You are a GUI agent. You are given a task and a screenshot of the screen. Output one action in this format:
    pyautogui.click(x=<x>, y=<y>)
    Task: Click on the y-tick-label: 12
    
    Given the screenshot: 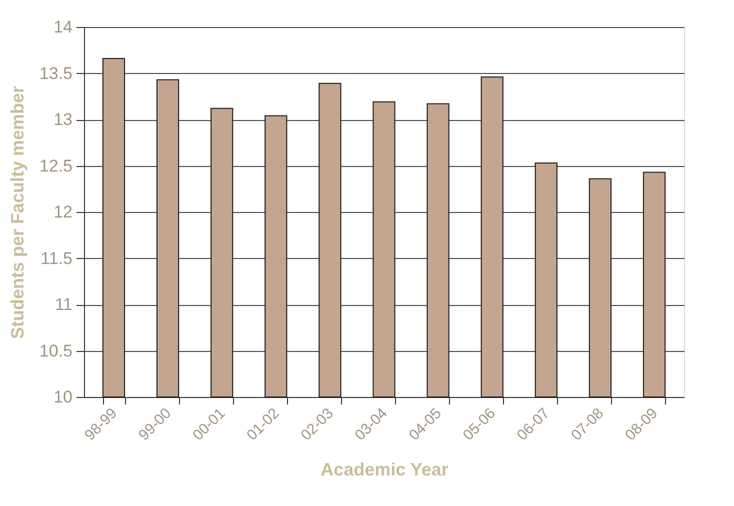 What is the action you would take?
    pyautogui.click(x=63, y=212)
    